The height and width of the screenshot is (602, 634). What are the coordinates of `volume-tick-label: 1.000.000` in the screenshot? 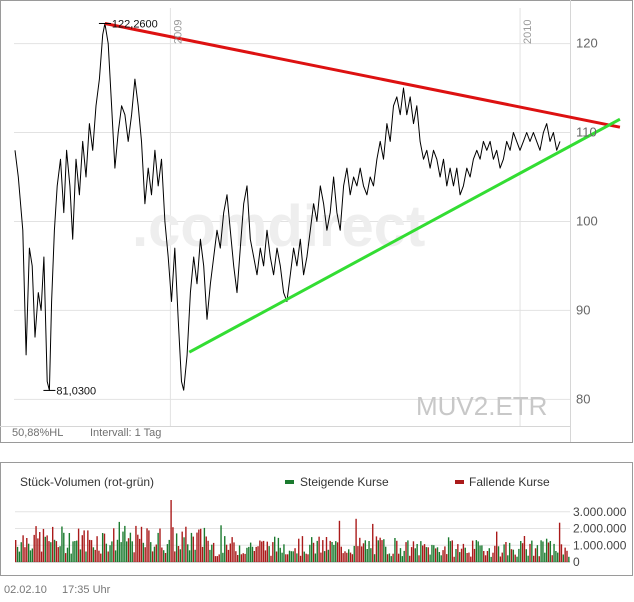 It's located at (600, 545).